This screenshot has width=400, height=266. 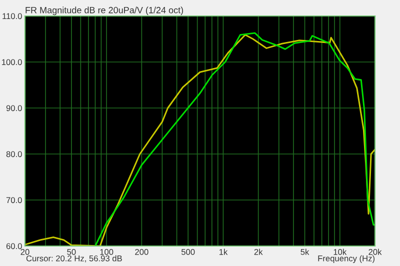 I want to click on y-tick-label: 100.0, so click(x=12, y=62).